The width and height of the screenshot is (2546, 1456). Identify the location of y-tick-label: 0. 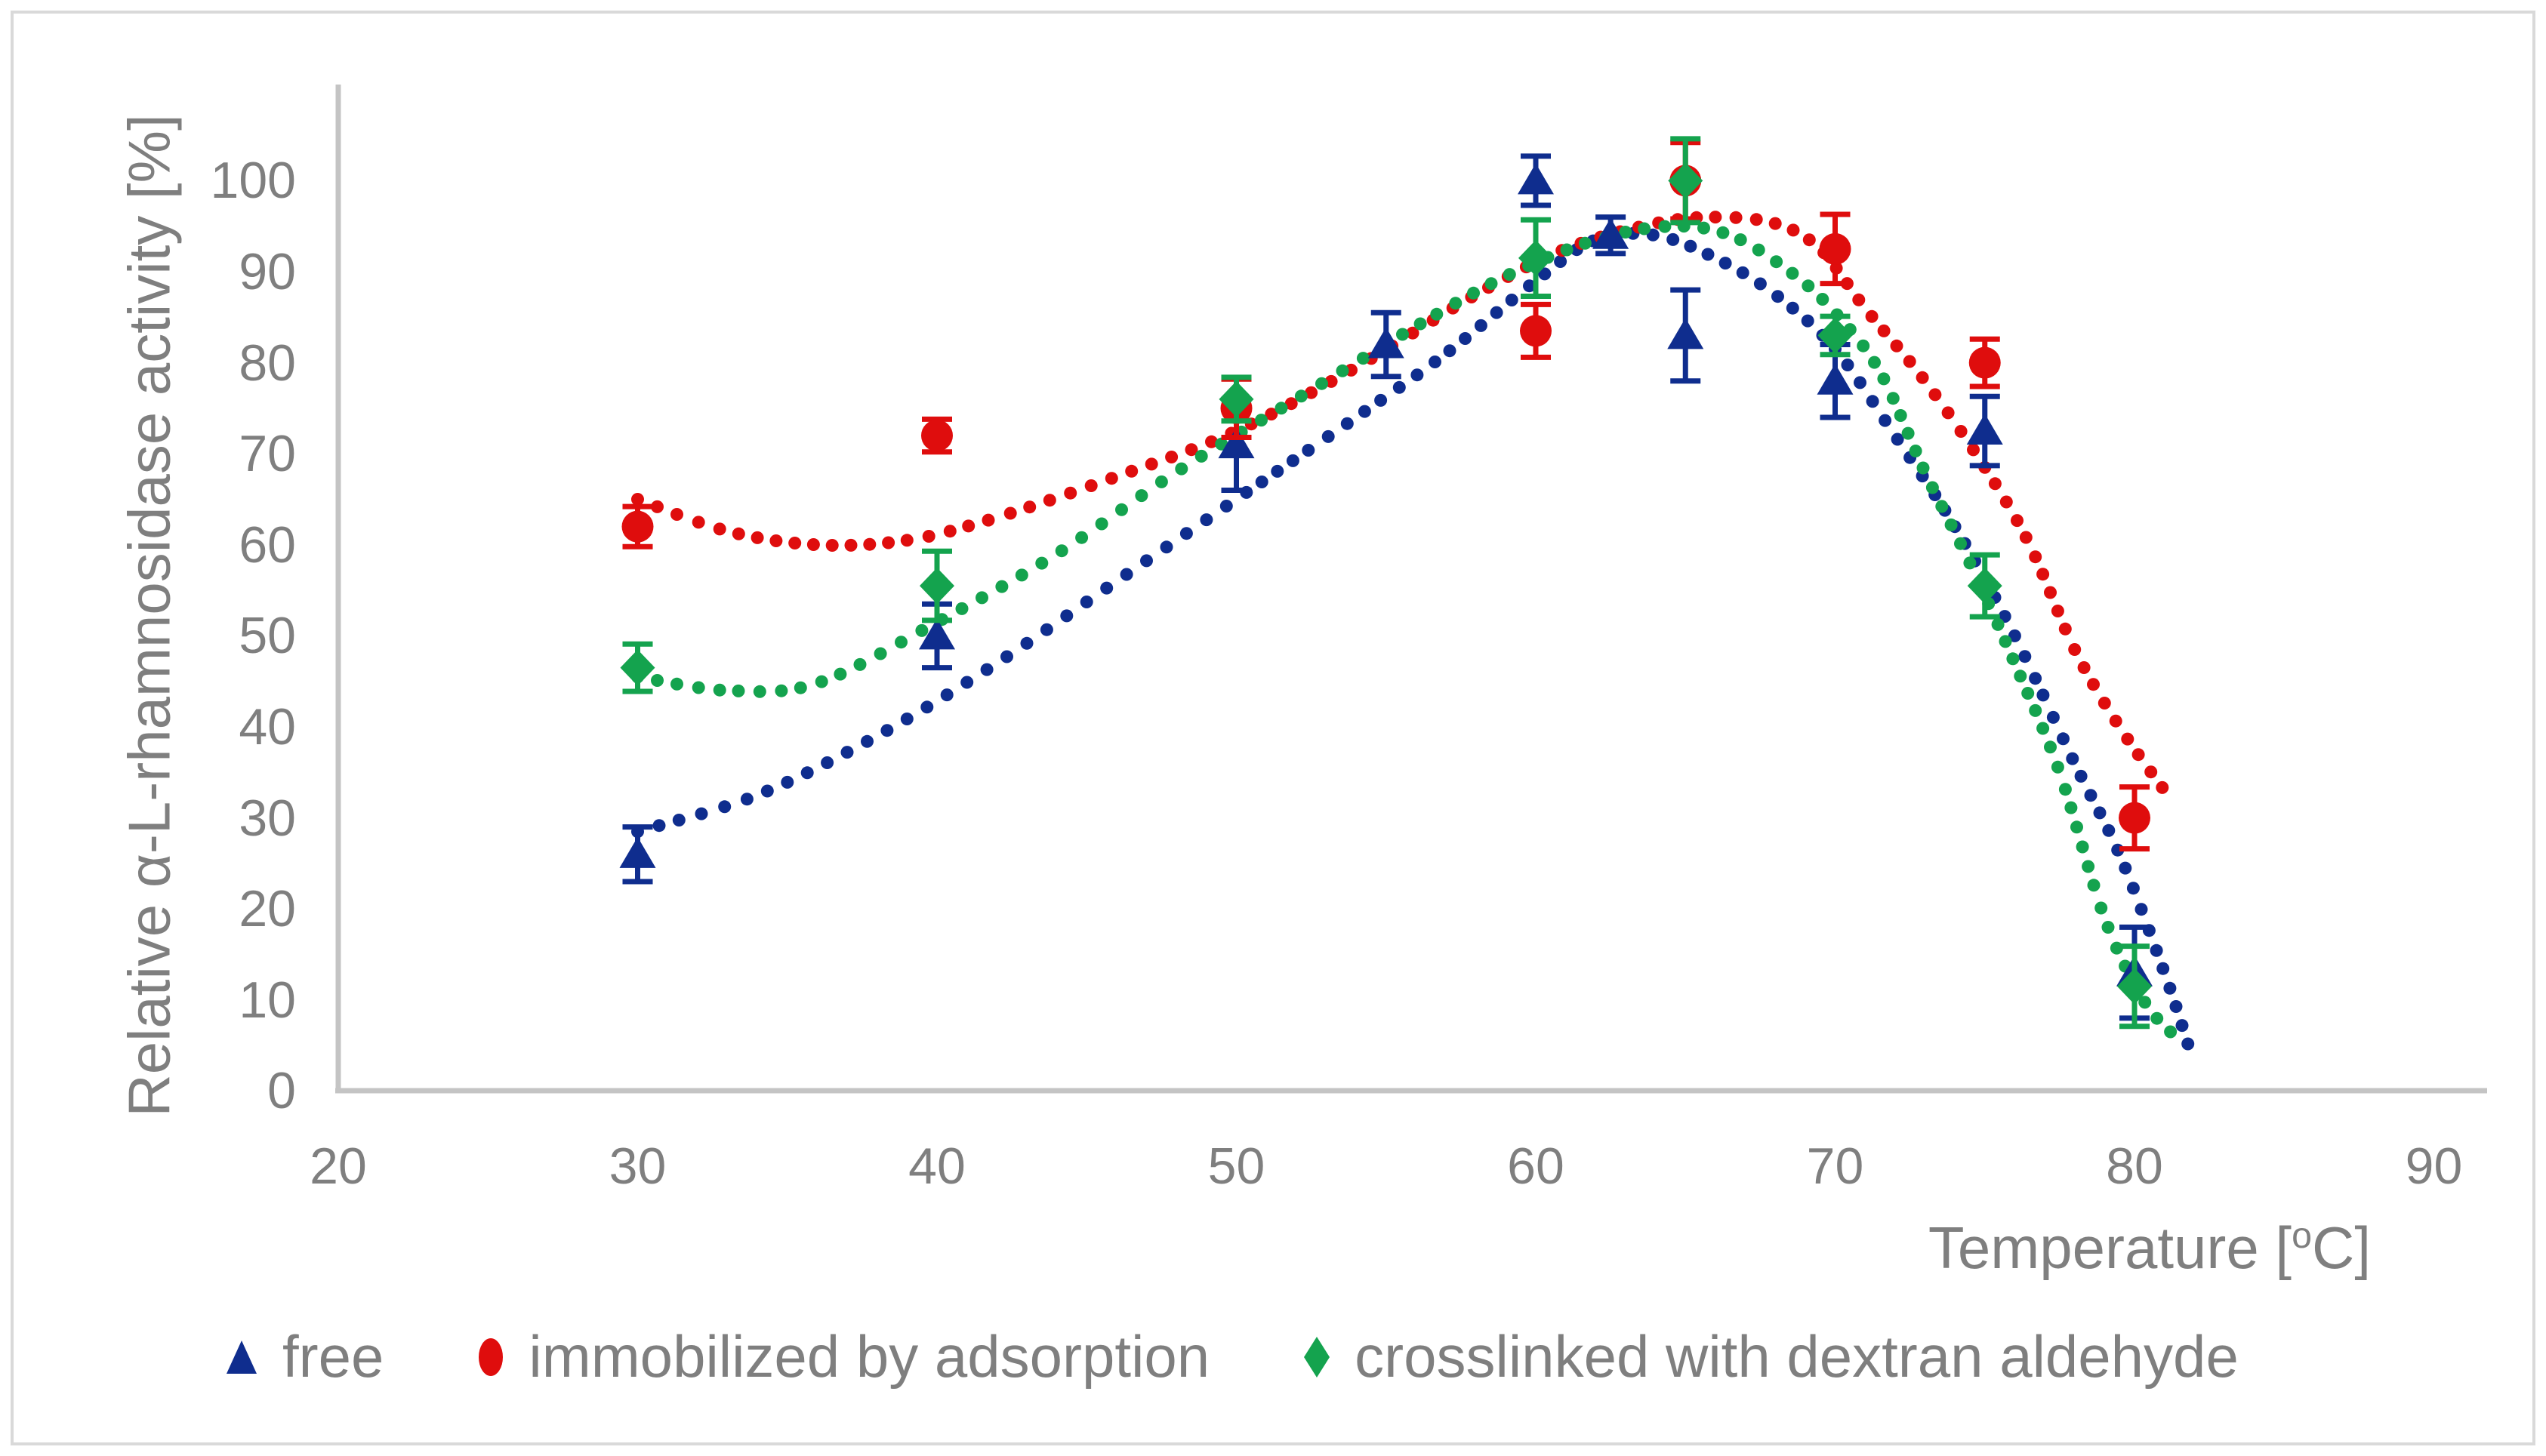
(281, 1091).